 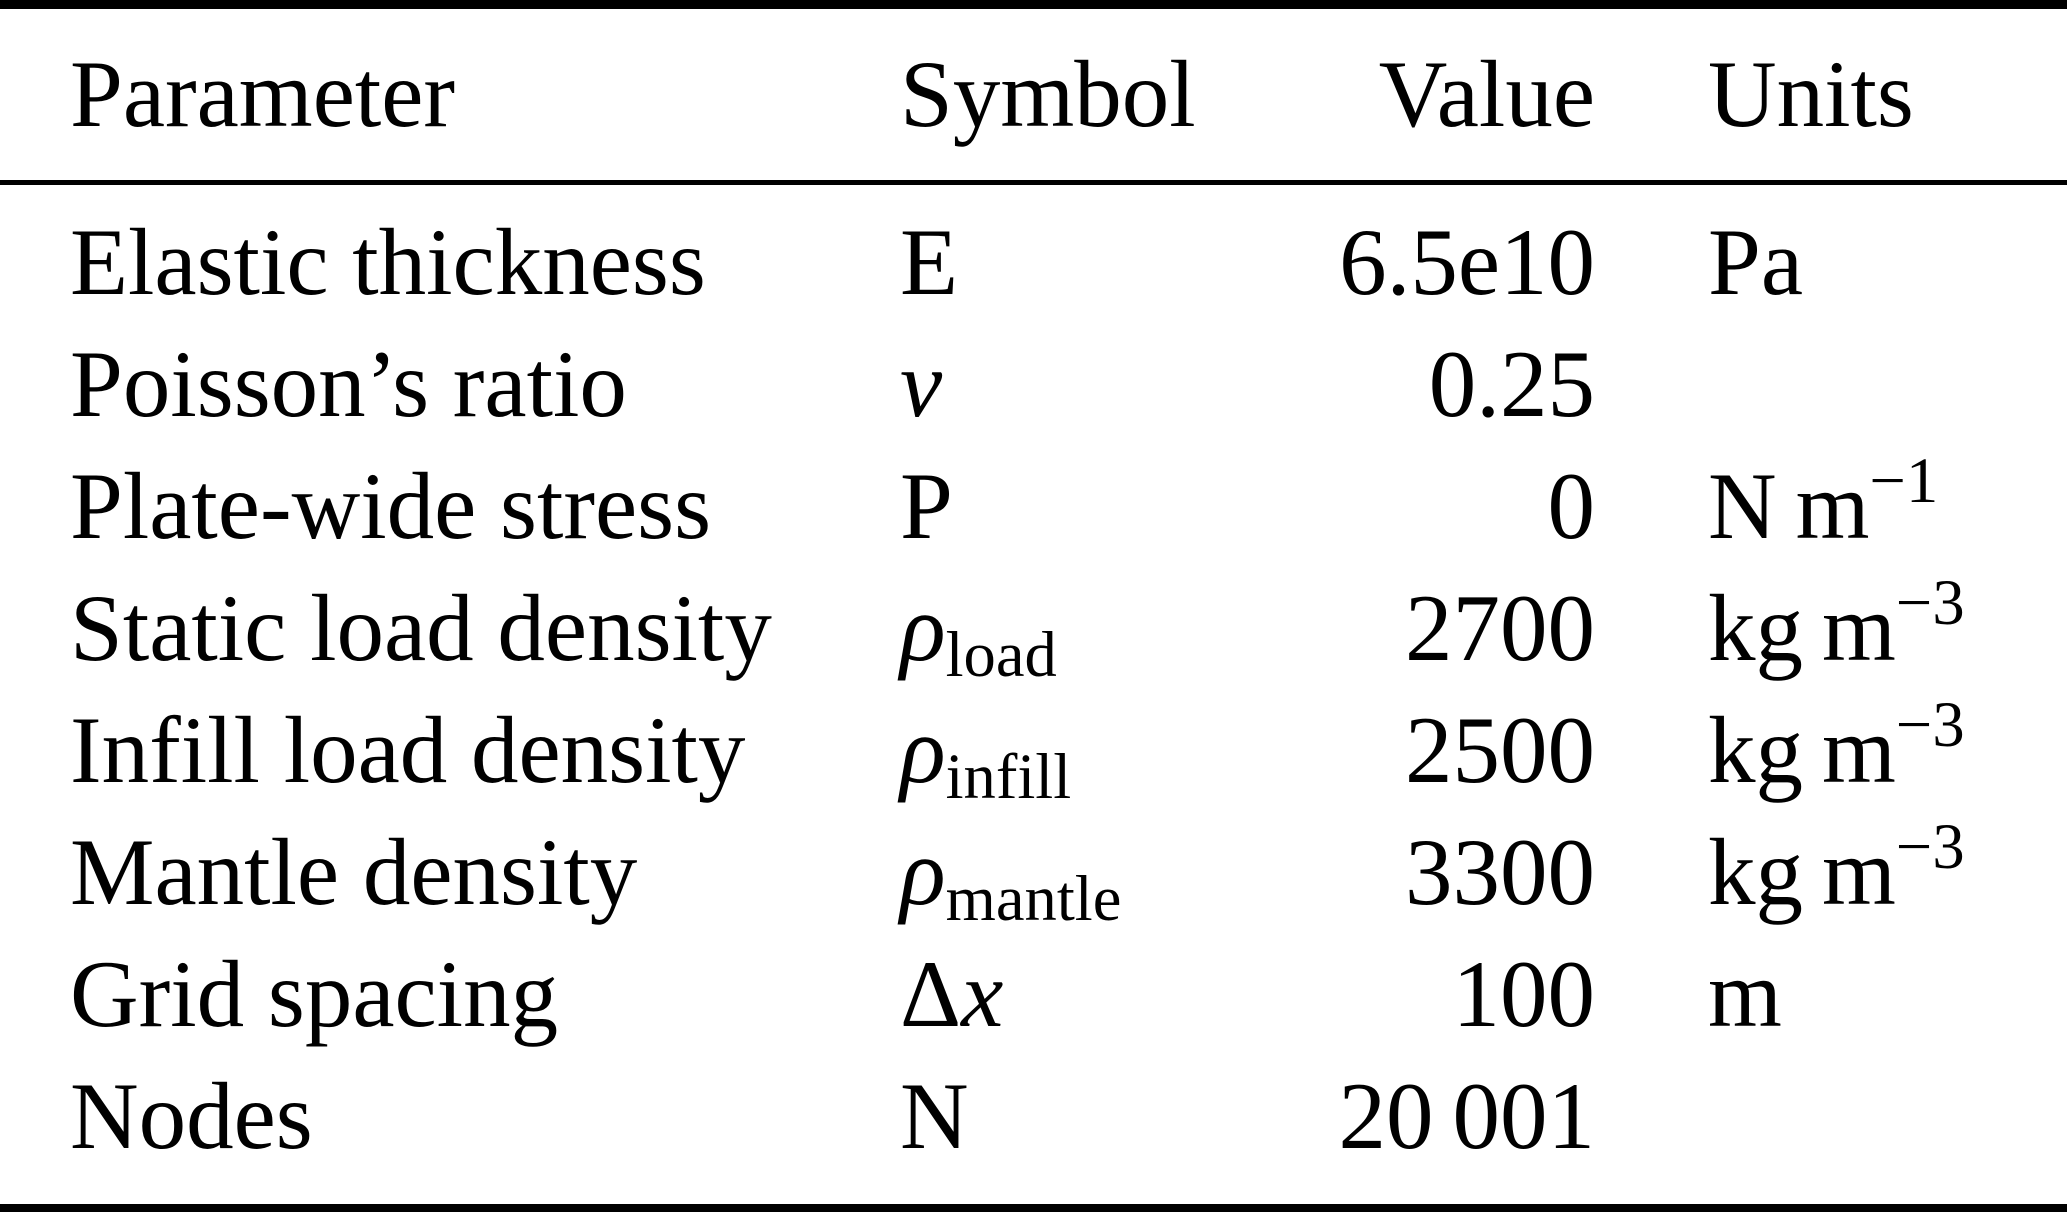 What do you see at coordinates (408, 750) in the screenshot?
I see `parameter-cell: Infill load density` at bounding box center [408, 750].